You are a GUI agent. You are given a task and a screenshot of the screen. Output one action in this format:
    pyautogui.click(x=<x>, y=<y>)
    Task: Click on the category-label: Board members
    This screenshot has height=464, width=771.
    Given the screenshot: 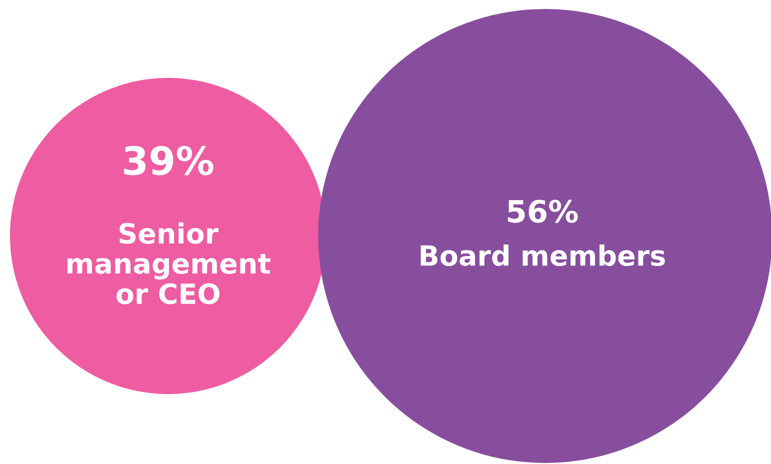 What is the action you would take?
    pyautogui.click(x=542, y=255)
    